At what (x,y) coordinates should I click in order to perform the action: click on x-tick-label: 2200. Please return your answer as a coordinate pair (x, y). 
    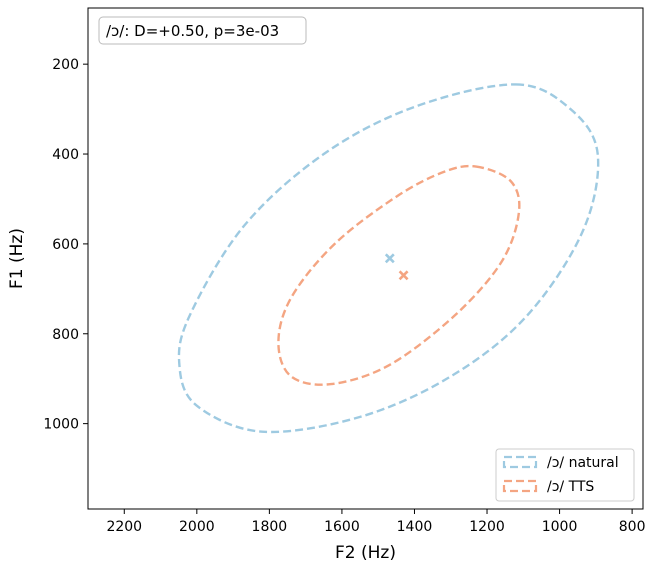
    Looking at the image, I should click on (124, 527).